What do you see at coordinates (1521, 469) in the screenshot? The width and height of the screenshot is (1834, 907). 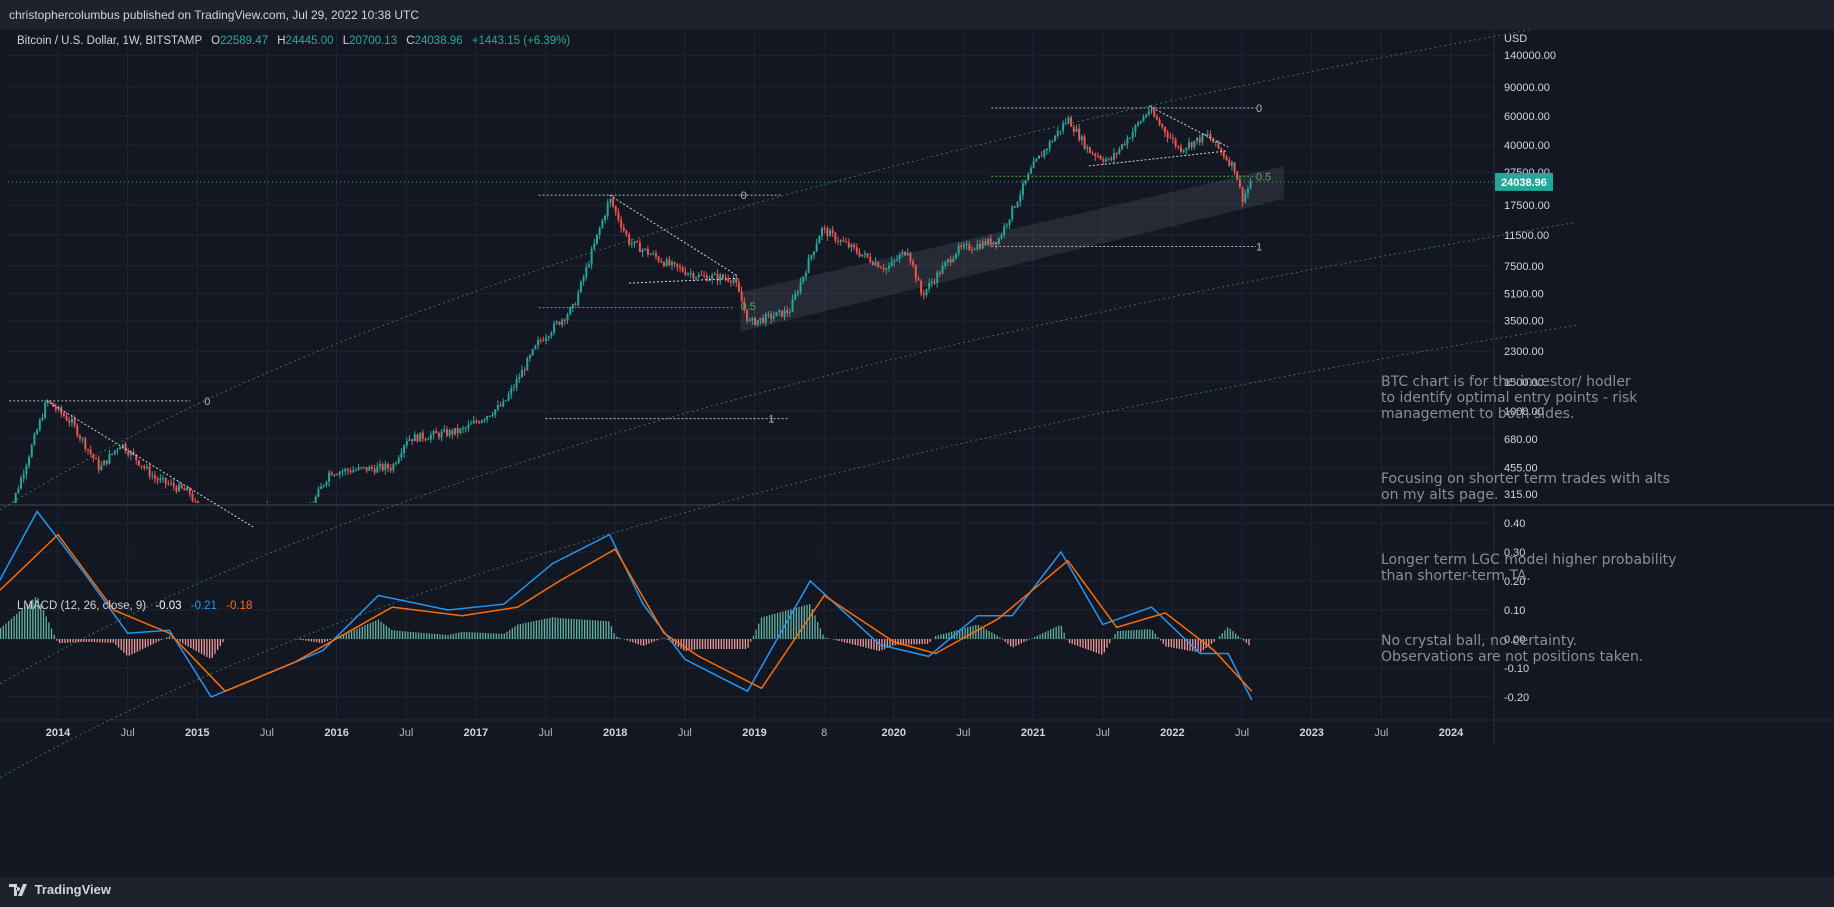 I see `y-tick-label: 455.00` at bounding box center [1521, 469].